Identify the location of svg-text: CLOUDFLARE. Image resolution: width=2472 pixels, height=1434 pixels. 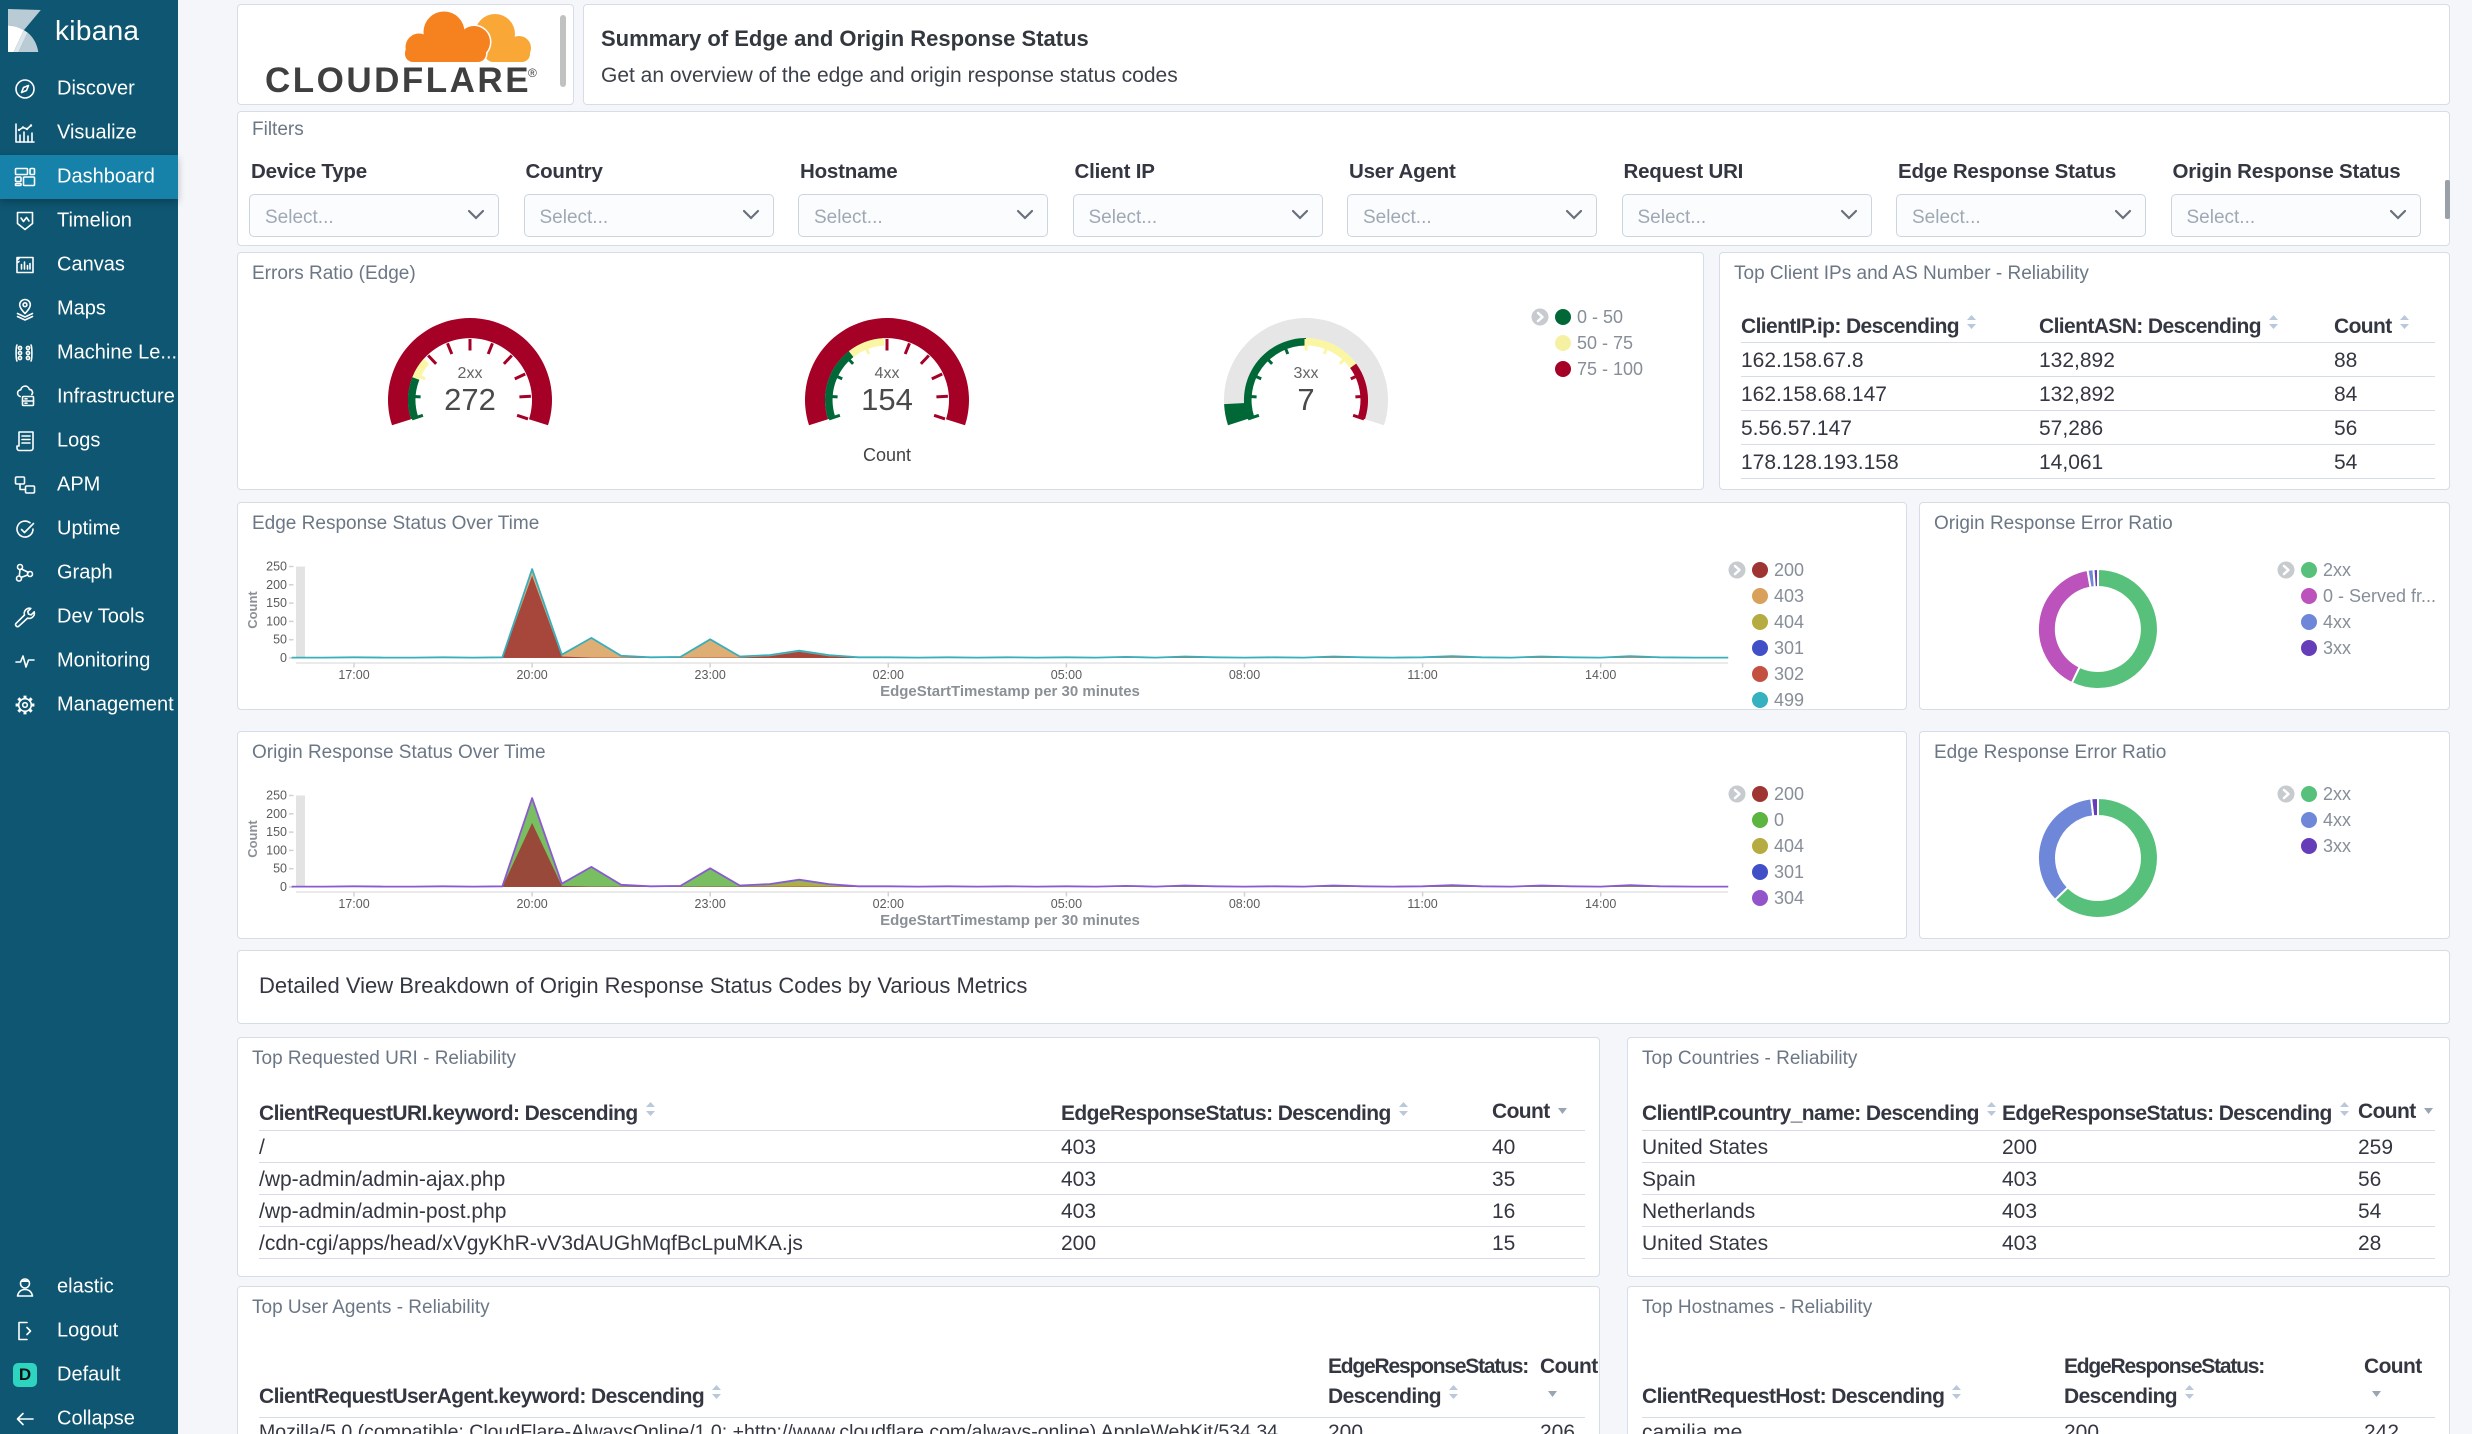
(398, 80).